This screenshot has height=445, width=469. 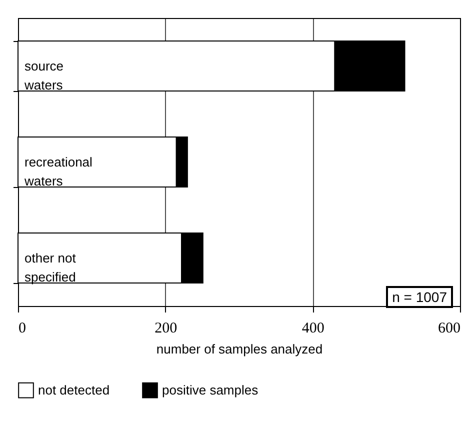 I want to click on x-tick-label: 600, so click(x=449, y=328).